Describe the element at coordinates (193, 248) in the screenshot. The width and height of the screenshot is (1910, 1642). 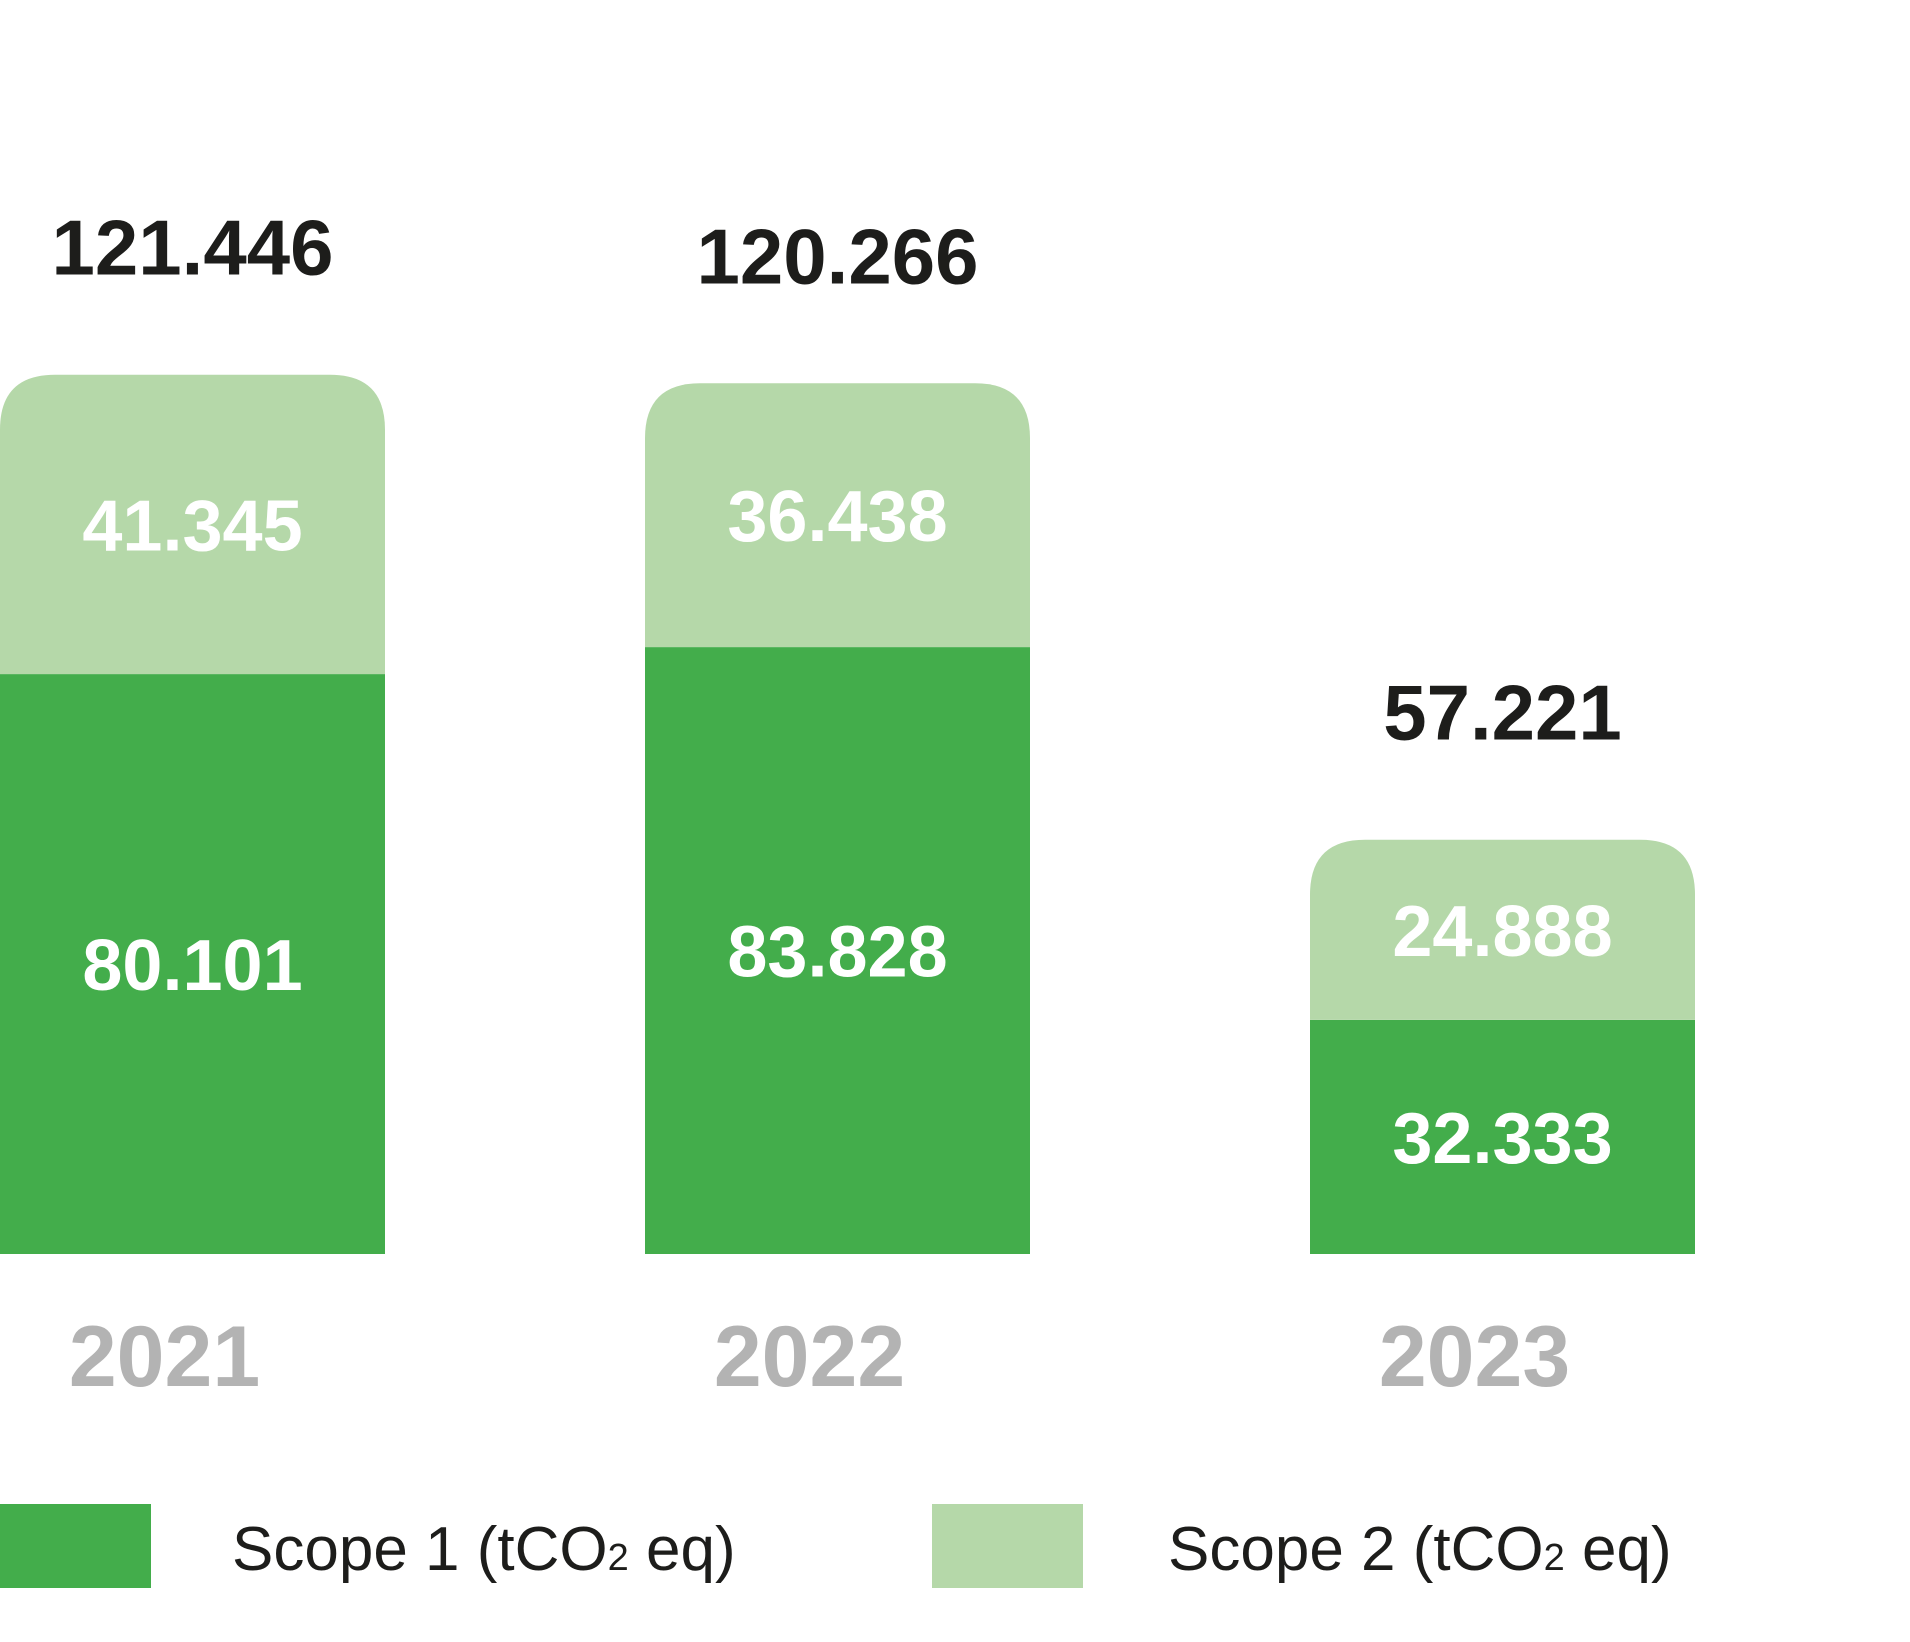
I see `total-label-2021: 121.446` at that location.